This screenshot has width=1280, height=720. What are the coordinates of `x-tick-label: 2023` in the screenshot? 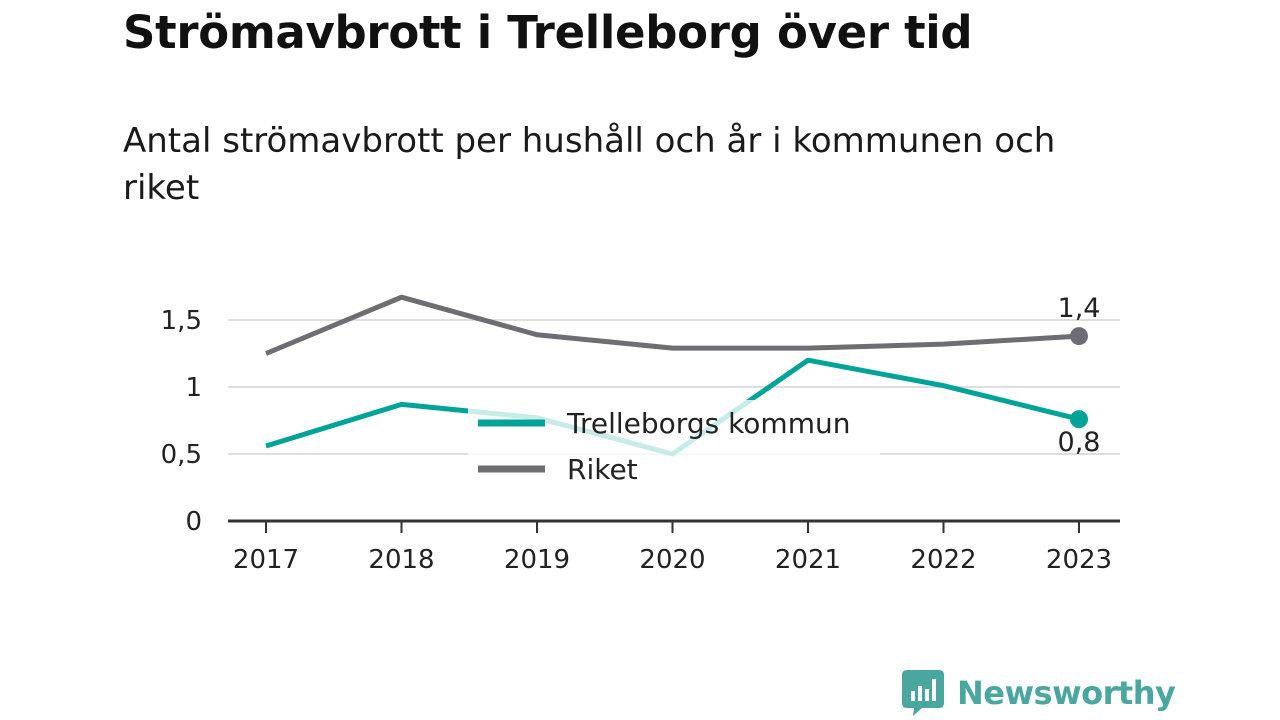 It's located at (1079, 560).